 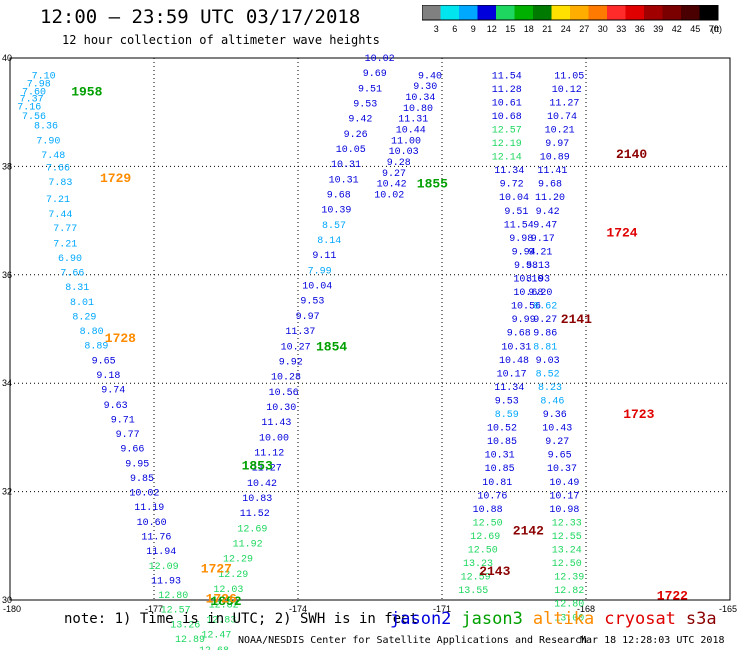 What do you see at coordinates (564, 510) in the screenshot?
I see `wave-height-value: 10.98` at bounding box center [564, 510].